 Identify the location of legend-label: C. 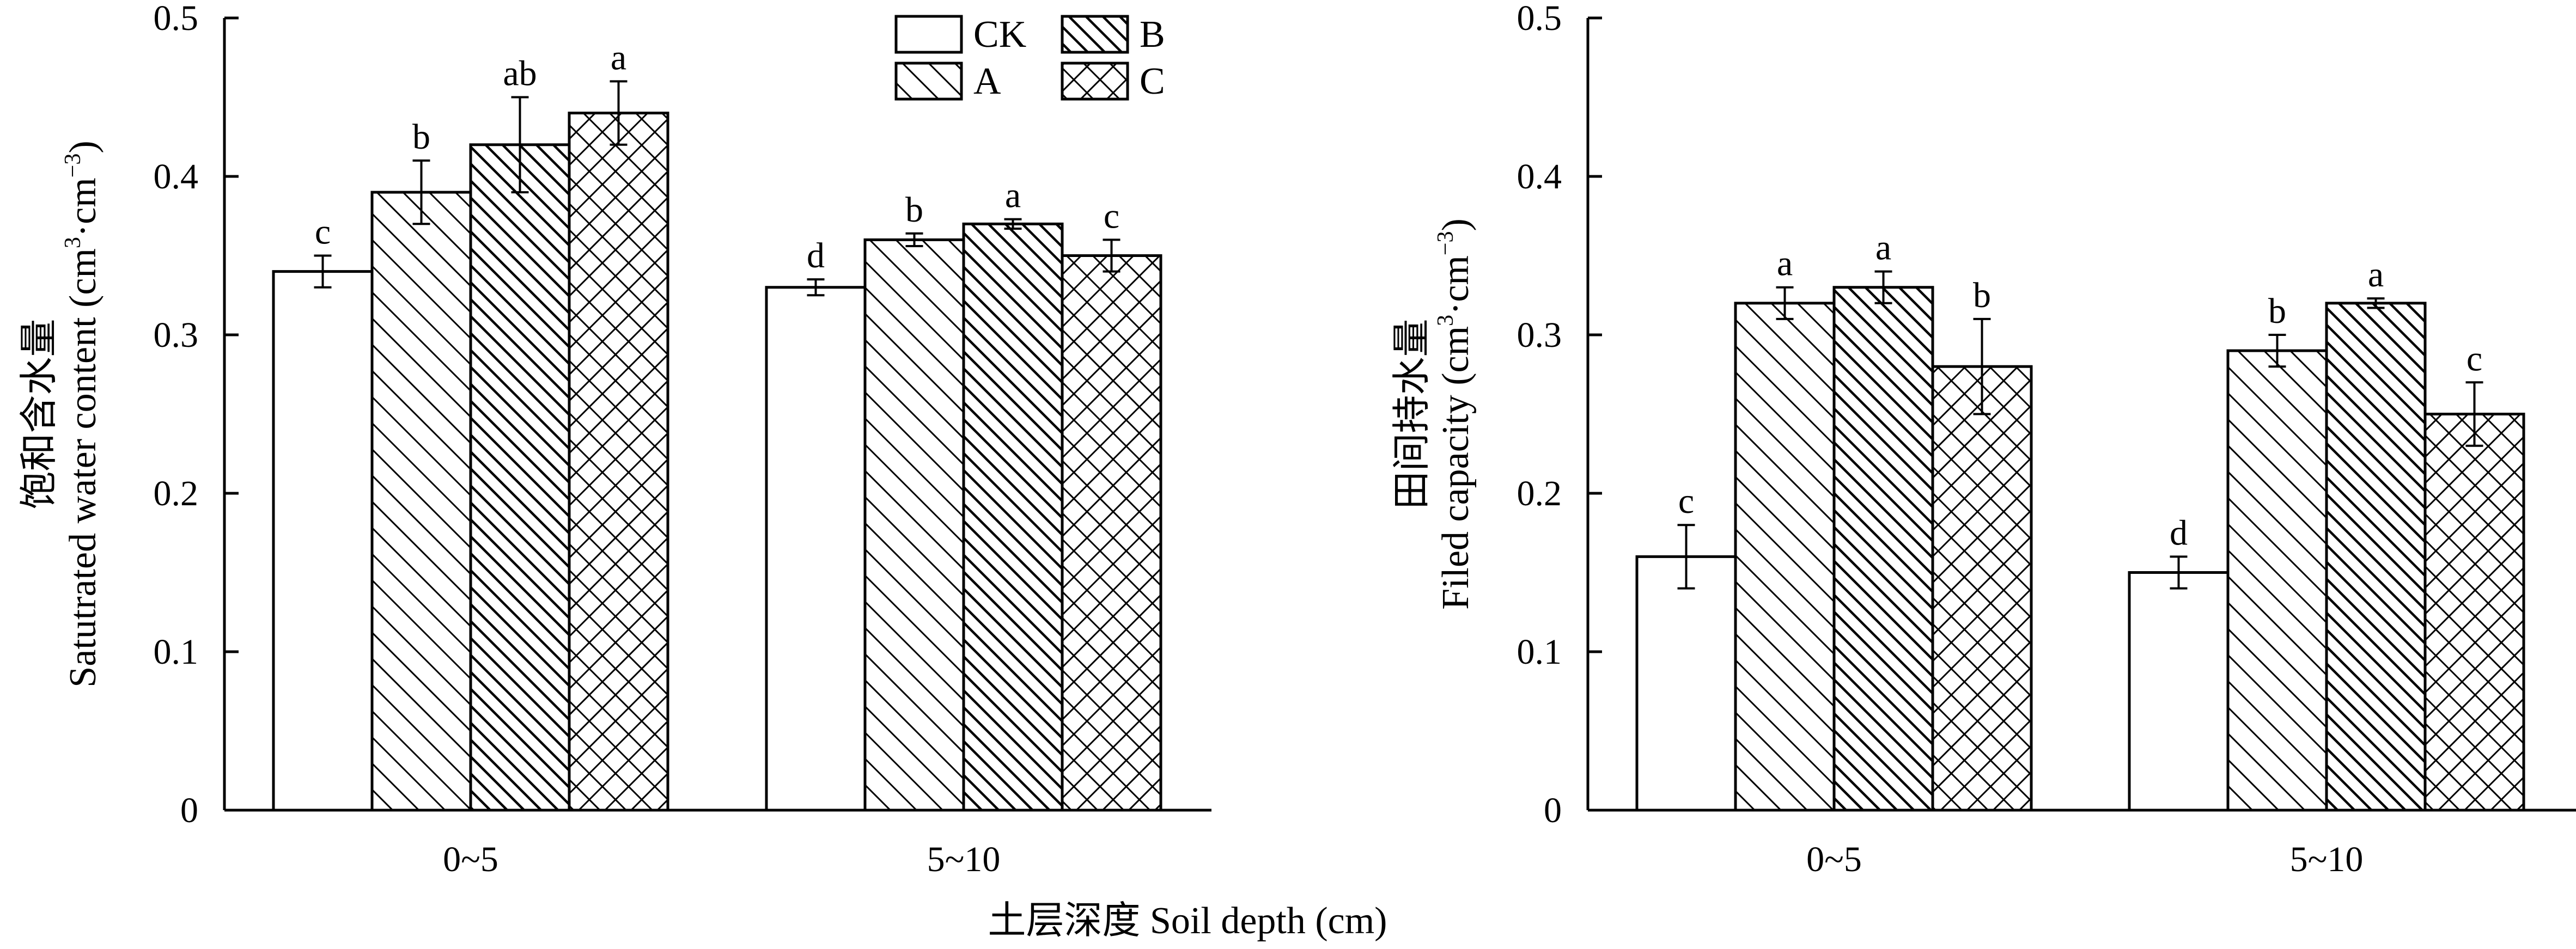
(1152, 81).